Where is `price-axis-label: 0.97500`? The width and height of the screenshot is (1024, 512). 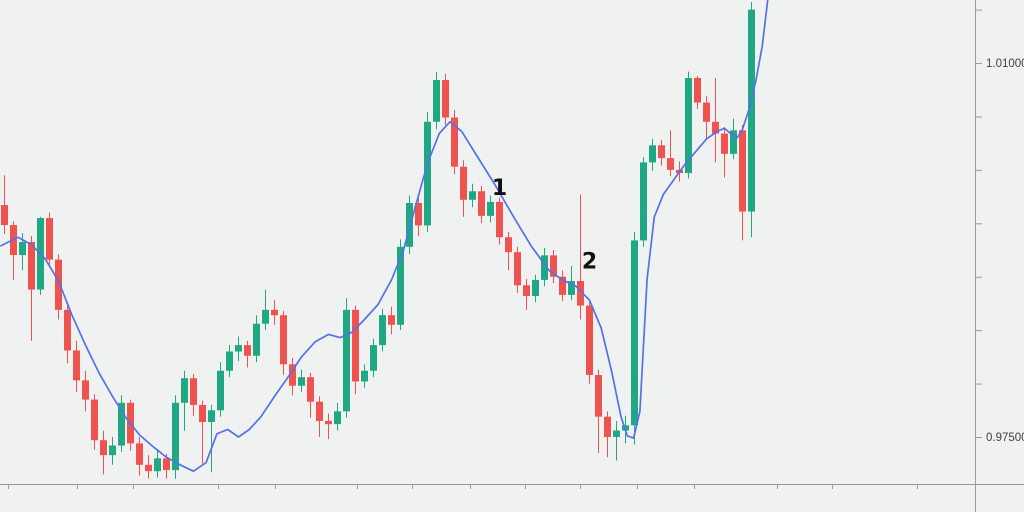
price-axis-label: 0.97500 is located at coordinates (1005, 438).